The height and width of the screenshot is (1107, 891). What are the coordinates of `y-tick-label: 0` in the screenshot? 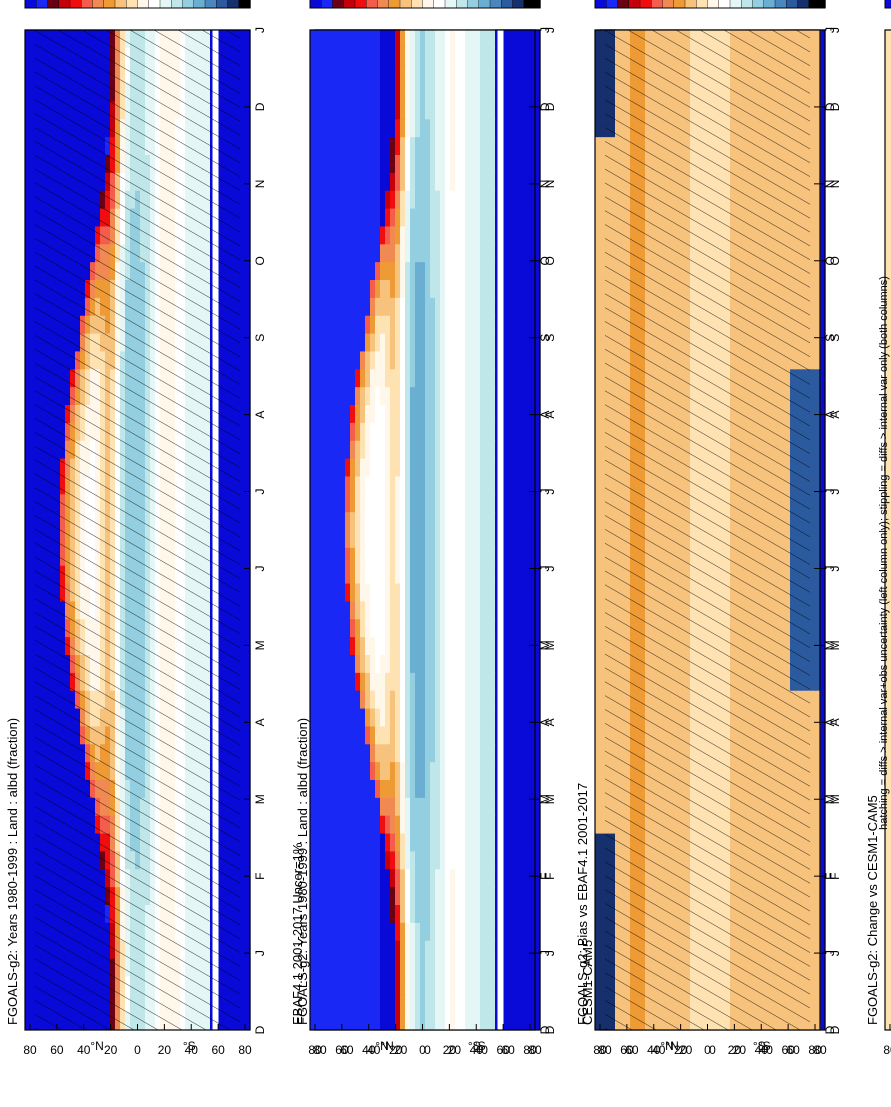 It's located at (137, 1050).